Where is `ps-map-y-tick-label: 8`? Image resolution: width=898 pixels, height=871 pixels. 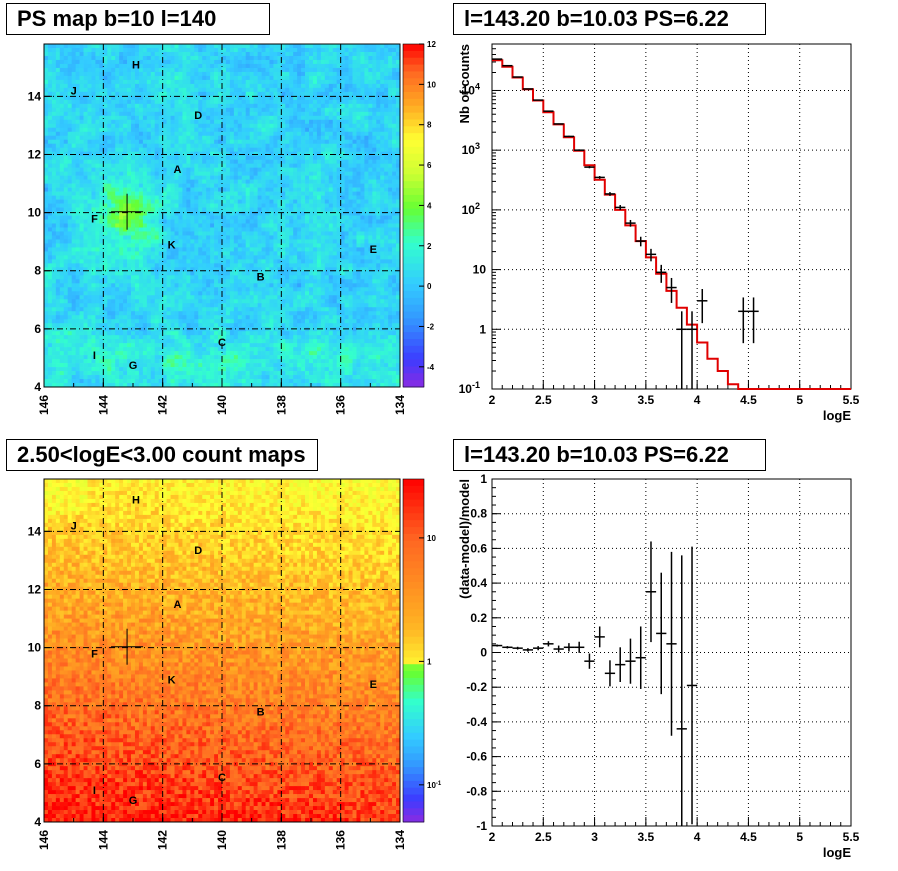
ps-map-y-tick-label: 8 is located at coordinates (37, 271).